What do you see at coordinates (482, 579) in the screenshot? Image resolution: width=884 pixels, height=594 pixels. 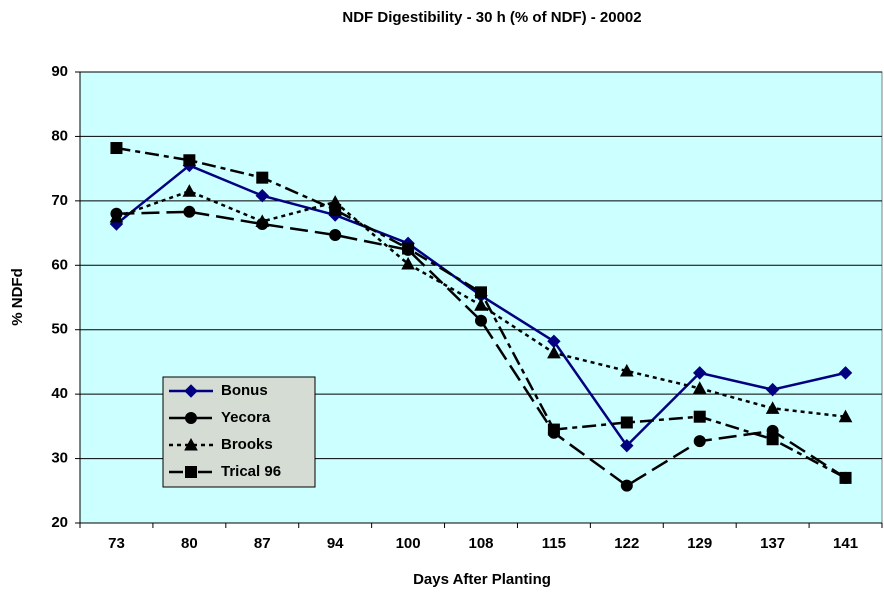 I see `x-axis-label: Days After Planting` at bounding box center [482, 579].